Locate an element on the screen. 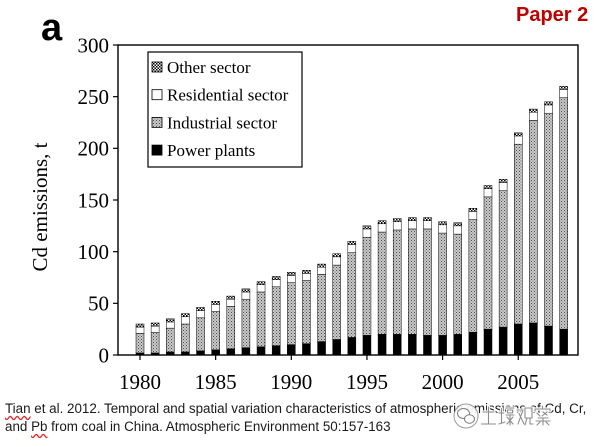 This screenshot has width=600, height=447. y-axis-title: Cd emissions, t is located at coordinates (40, 206).